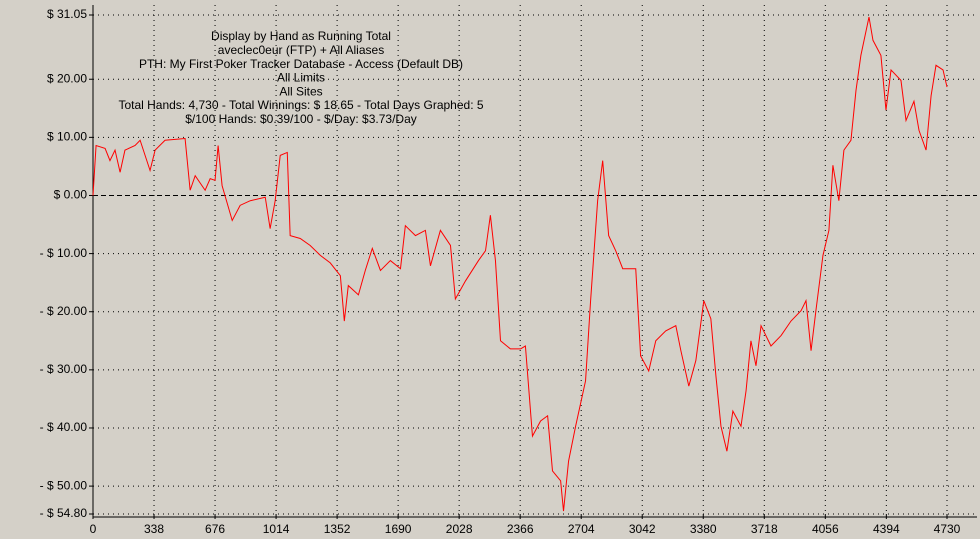 This screenshot has height=539, width=980. I want to click on annotation: aveclec0eur (FTP) + All Aliases, so click(301, 50).